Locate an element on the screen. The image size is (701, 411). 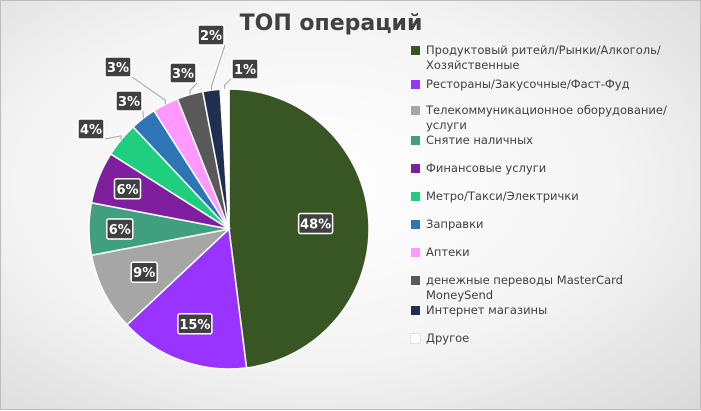
data-label: 4% is located at coordinates (91, 130).